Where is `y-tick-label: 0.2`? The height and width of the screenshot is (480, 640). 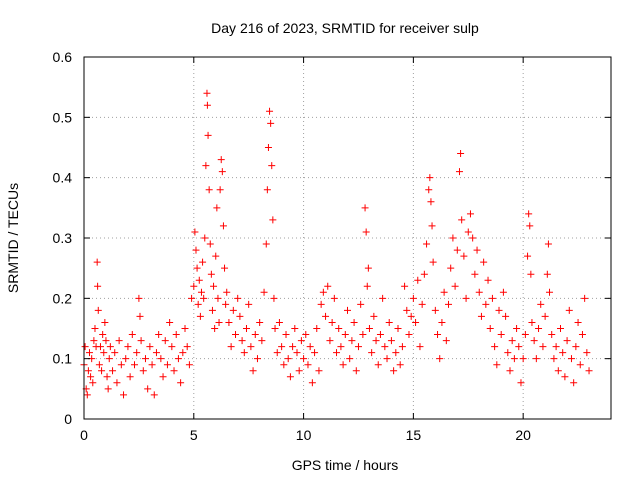 y-tick-label: 0.2 is located at coordinates (63, 298).